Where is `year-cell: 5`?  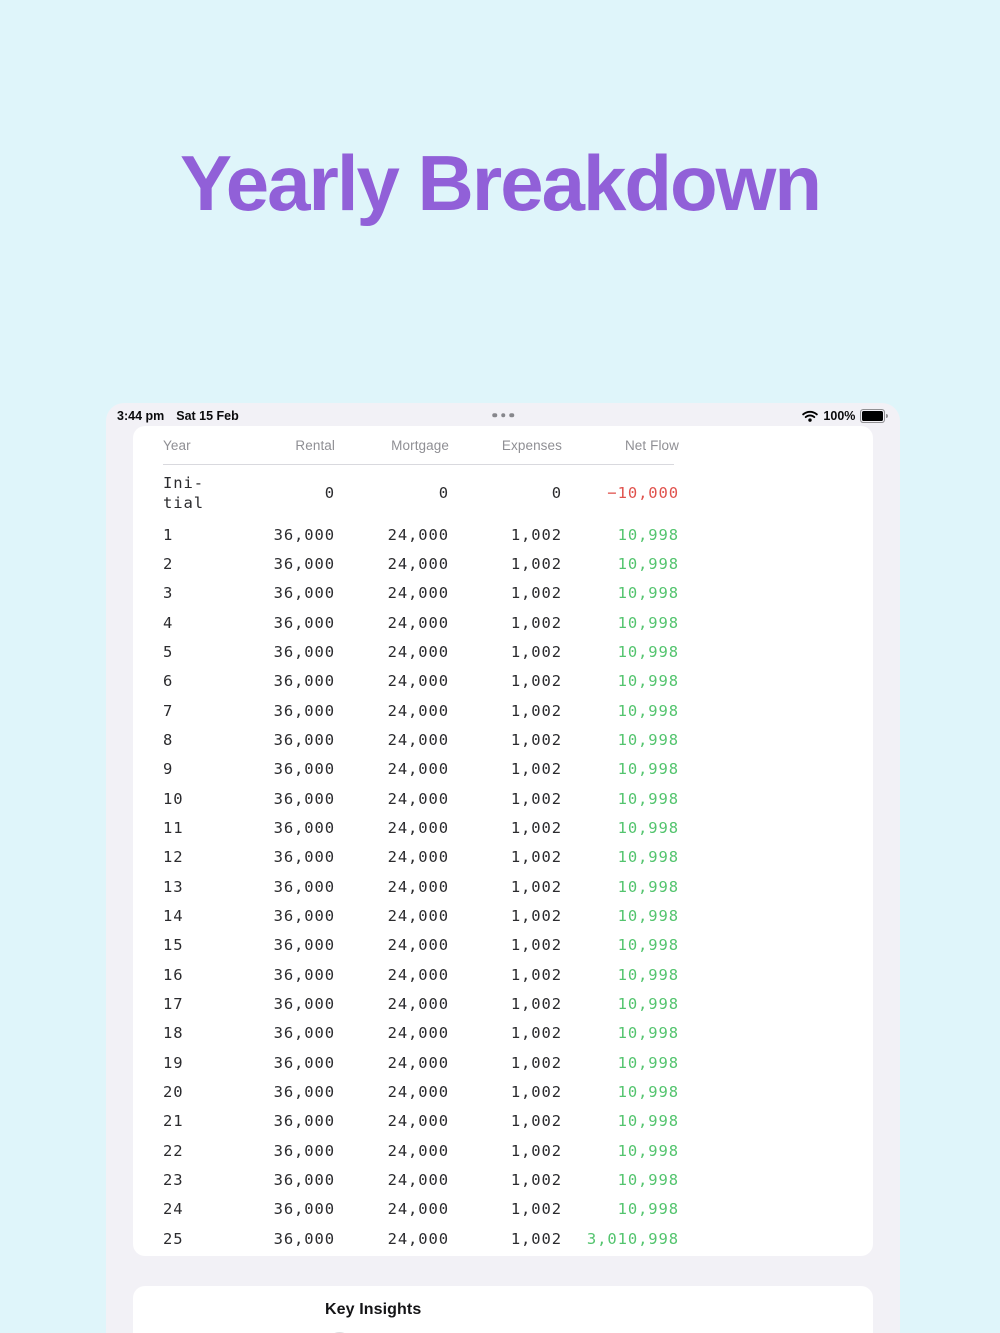
year-cell: 5 is located at coordinates (168, 651).